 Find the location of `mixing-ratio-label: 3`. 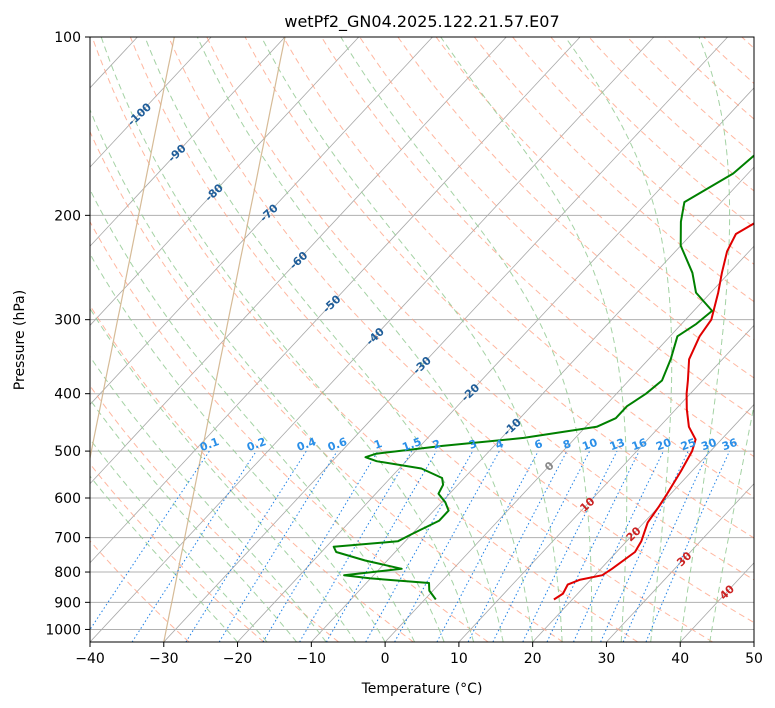

mixing-ratio-label: 3 is located at coordinates (473, 444).